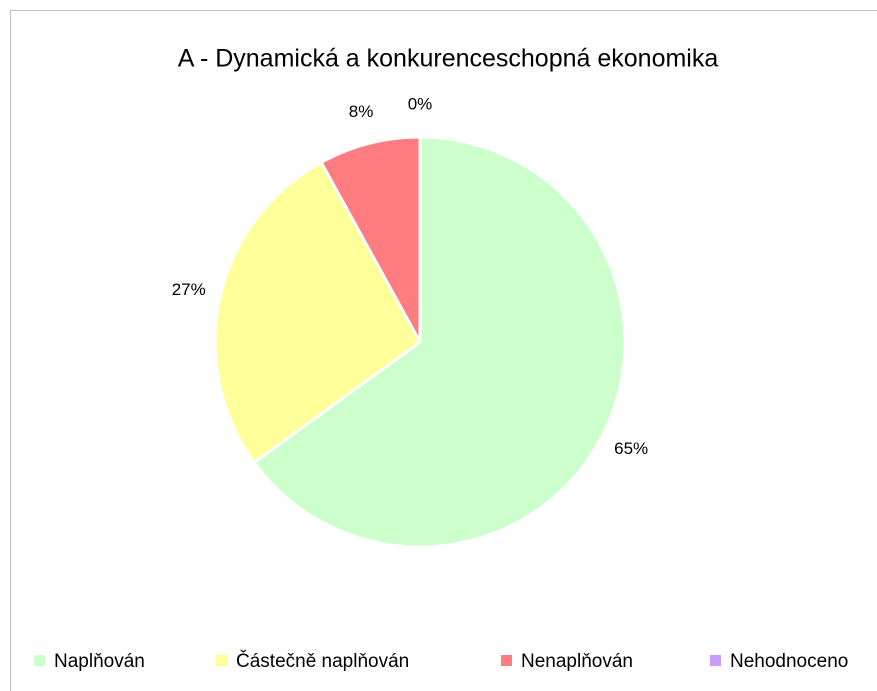 The width and height of the screenshot is (877, 691). I want to click on data-label: 8%, so click(361, 111).